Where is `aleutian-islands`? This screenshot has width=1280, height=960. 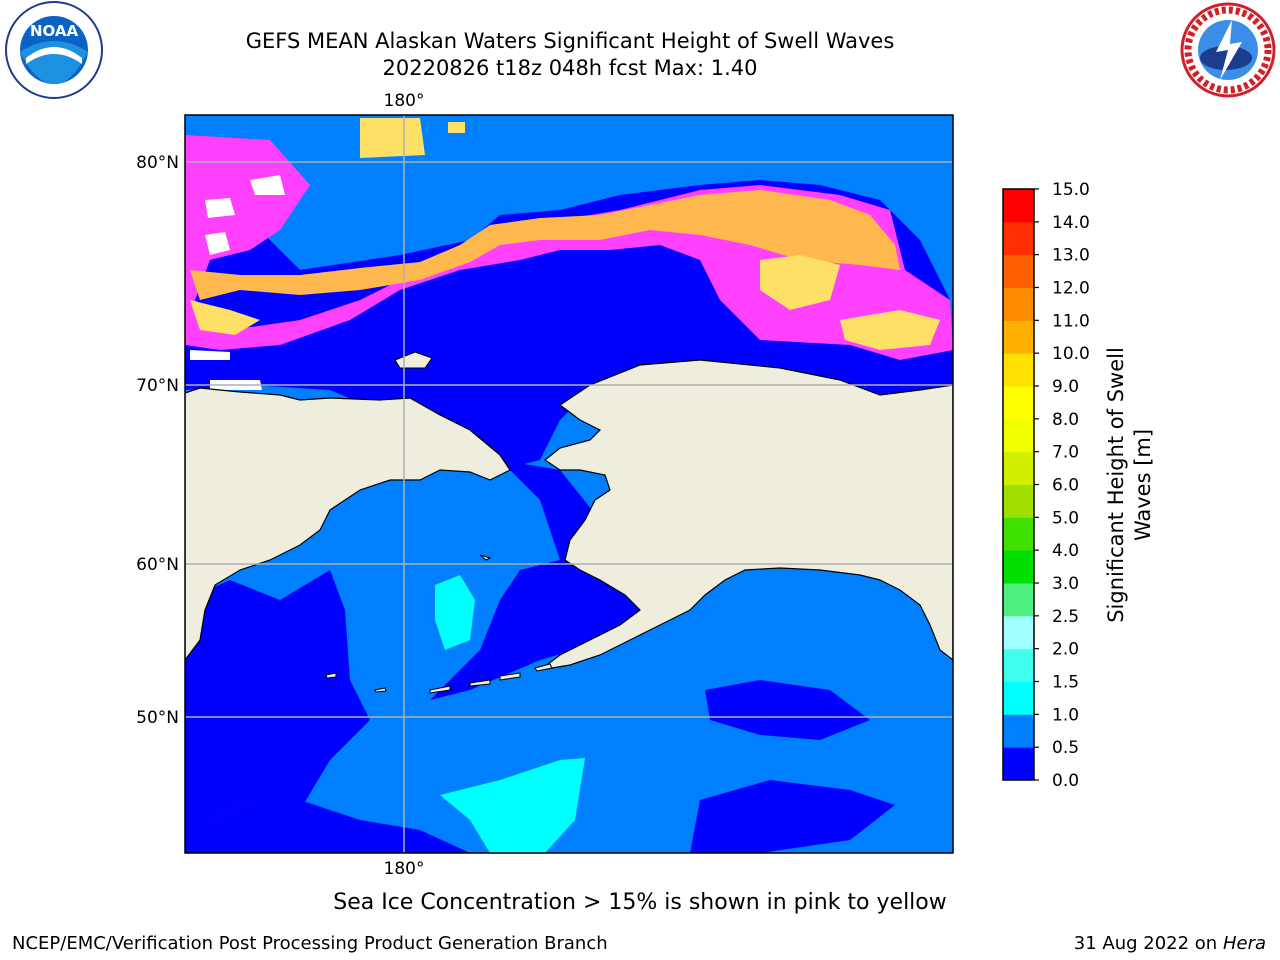
aleutian-islands is located at coordinates (439, 624).